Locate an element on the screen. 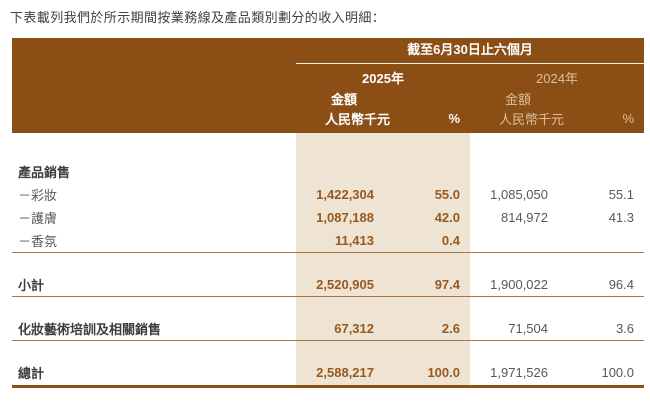 Image resolution: width=650 pixels, height=412 pixels. table-row: 小計 2,520,905 97.4 1,900,022 96.4 is located at coordinates (328, 285).